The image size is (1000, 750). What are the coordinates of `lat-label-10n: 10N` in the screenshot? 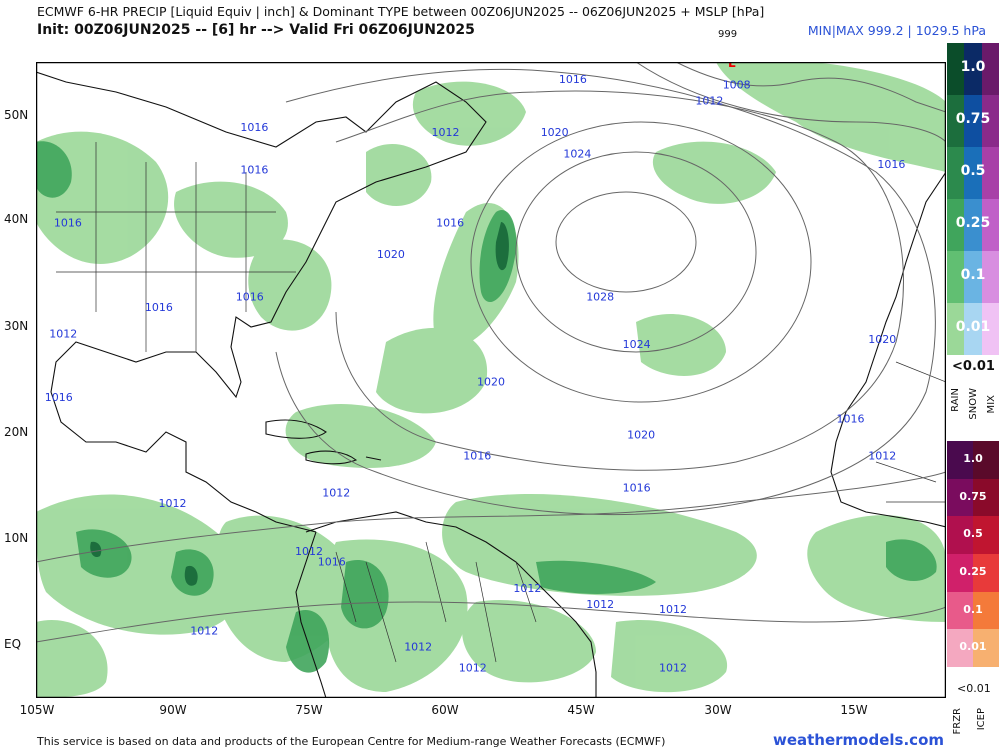 It's located at (16, 538).